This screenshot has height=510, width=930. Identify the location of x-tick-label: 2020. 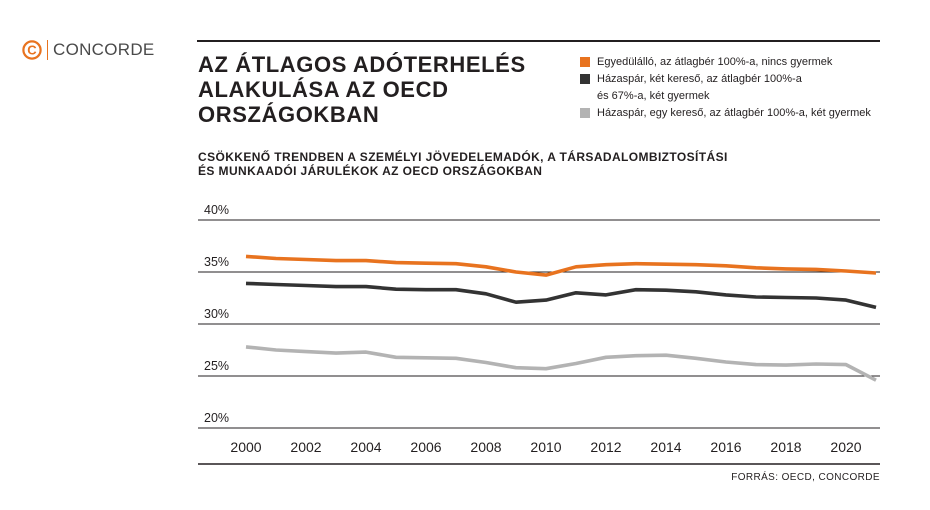
(845, 447).